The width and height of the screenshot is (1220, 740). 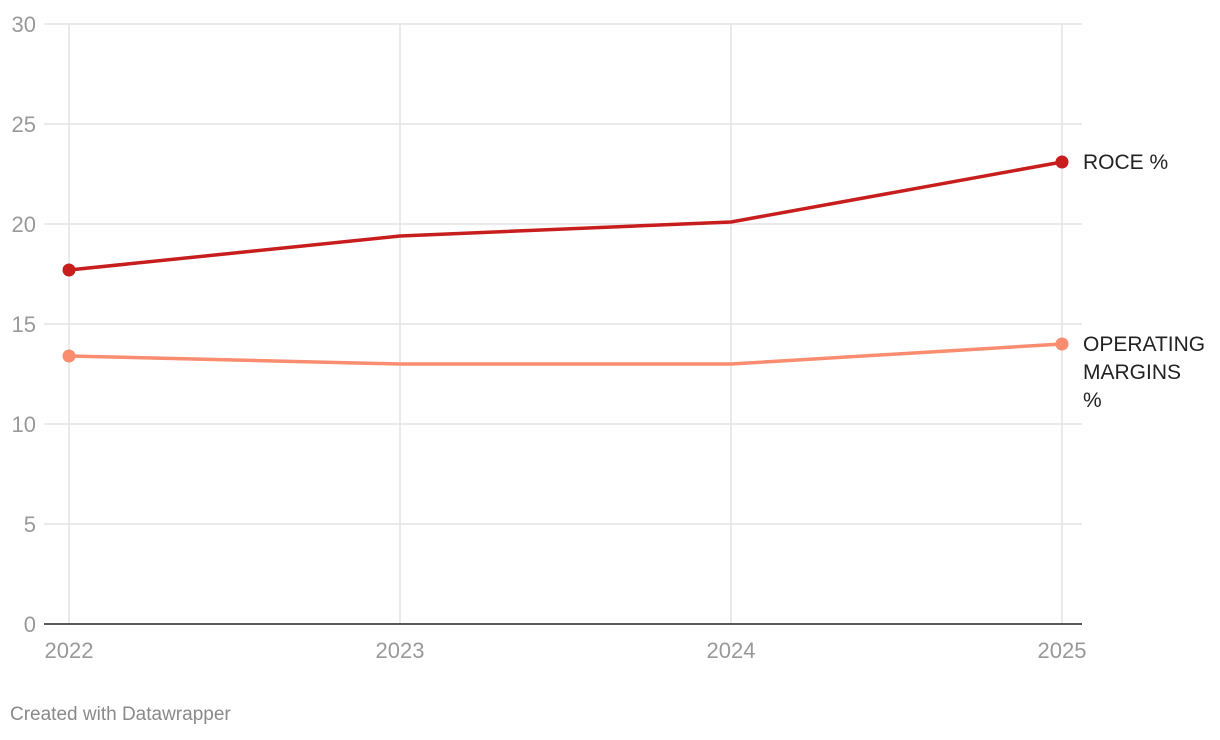 What do you see at coordinates (24, 424) in the screenshot?
I see `y-tick-label: 10` at bounding box center [24, 424].